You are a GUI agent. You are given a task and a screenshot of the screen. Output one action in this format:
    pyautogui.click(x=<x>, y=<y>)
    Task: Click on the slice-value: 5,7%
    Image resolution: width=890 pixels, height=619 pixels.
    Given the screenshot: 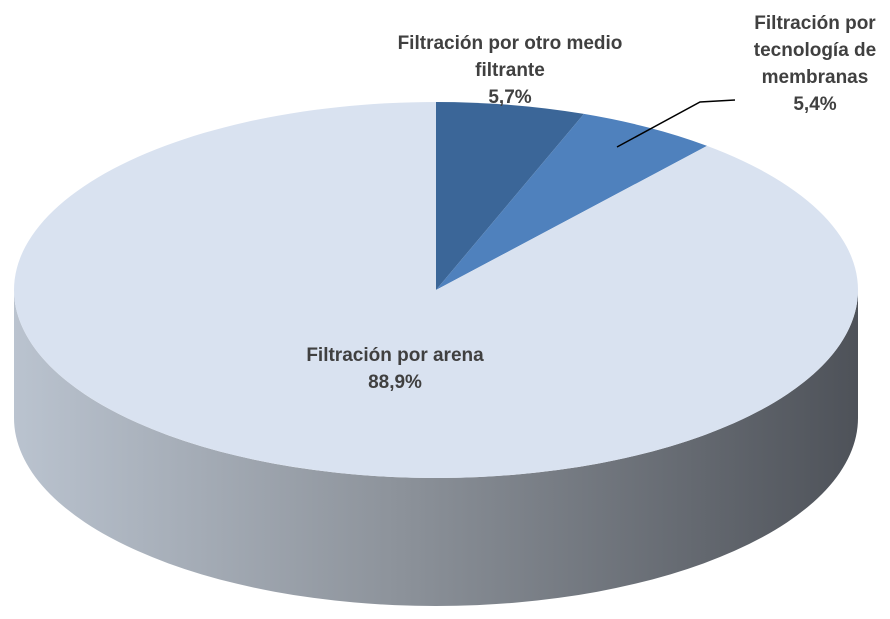 What is the action you would take?
    pyautogui.click(x=510, y=97)
    